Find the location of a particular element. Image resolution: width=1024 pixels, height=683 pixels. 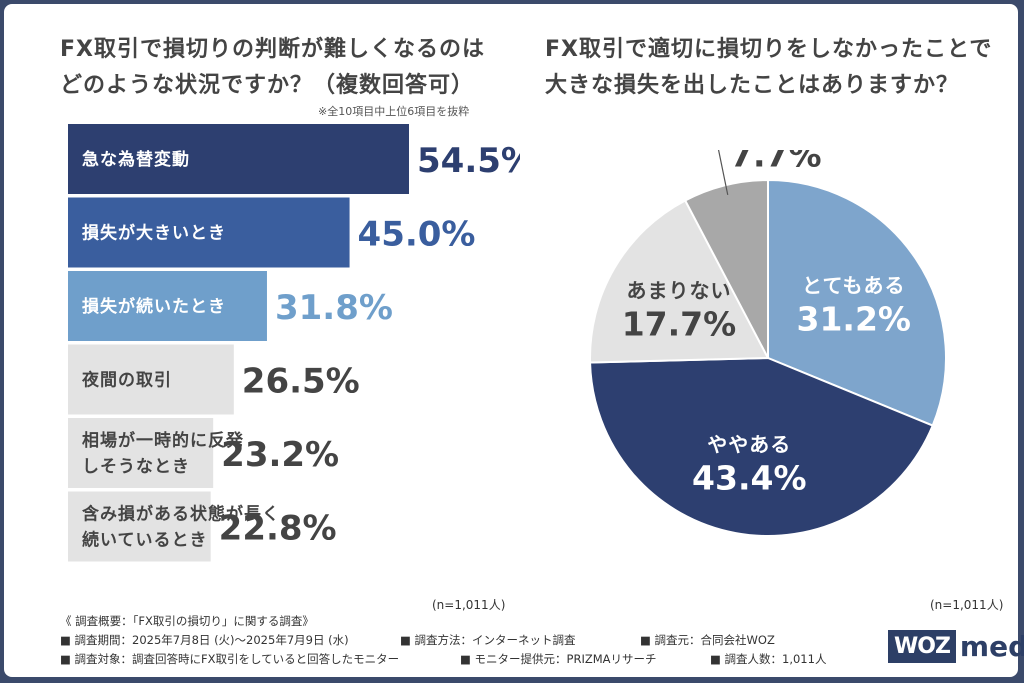

left-title-line-2: どのような状況ですか？（複数回答可） is located at coordinates (267, 85).